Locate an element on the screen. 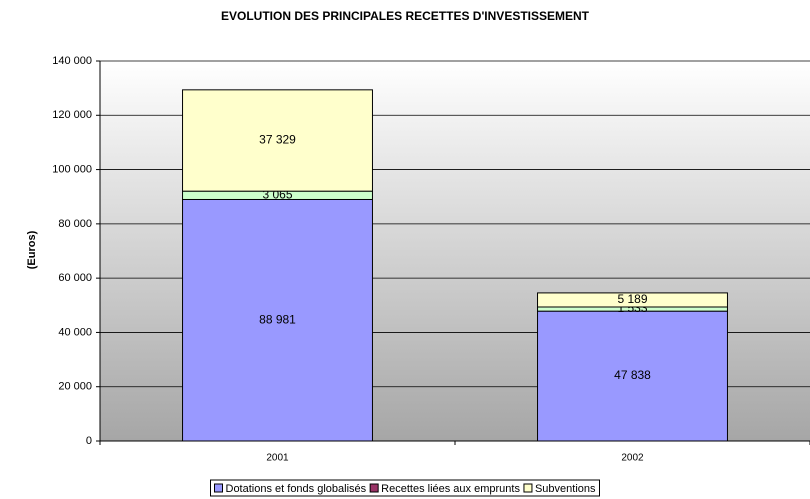 Image resolution: width=810 pixels, height=499 pixels. y-tick-label: 140 000 is located at coordinates (72, 61).